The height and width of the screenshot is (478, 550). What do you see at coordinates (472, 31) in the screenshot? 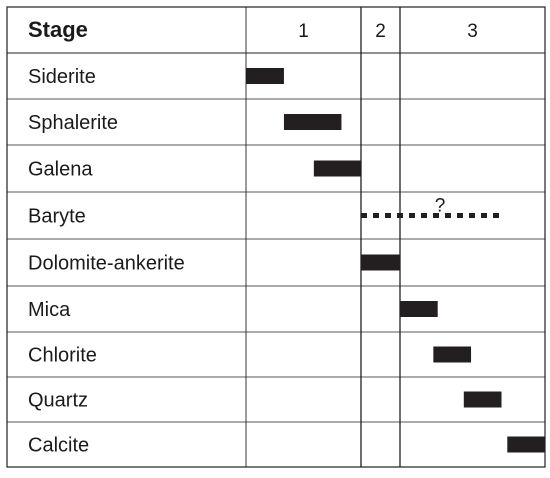
I see `stage-header-3: 3` at bounding box center [472, 31].